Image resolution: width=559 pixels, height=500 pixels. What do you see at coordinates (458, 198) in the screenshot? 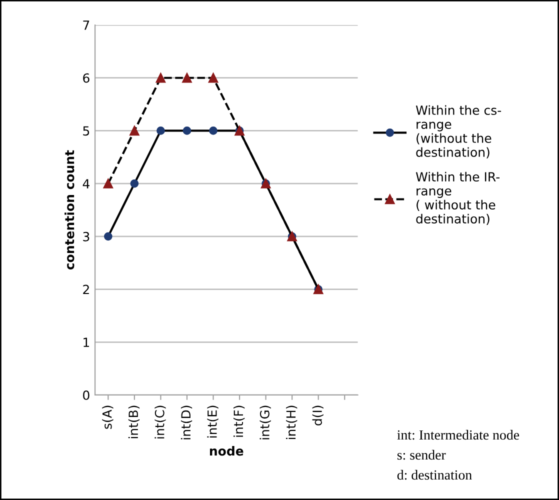
I see `legend-label: Within the IR- range ( without the destination)` at bounding box center [458, 198].